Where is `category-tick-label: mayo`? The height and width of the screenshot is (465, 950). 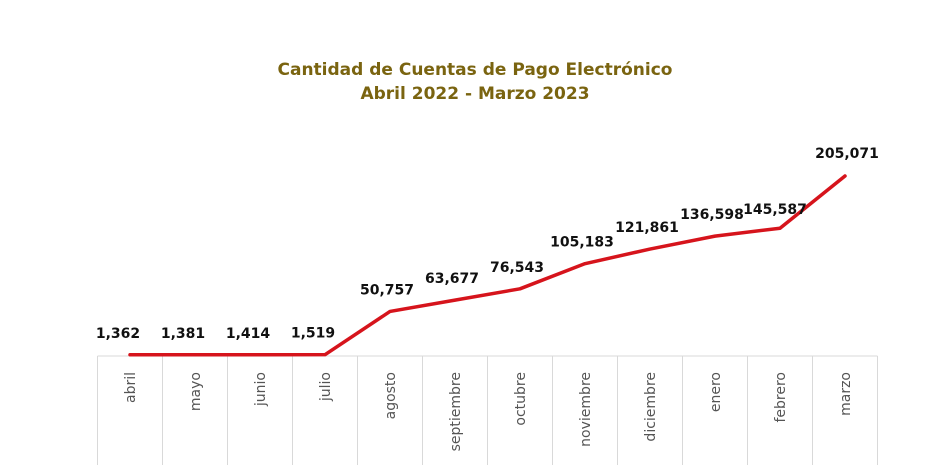
category-tick-label: mayo is located at coordinates (196, 391).